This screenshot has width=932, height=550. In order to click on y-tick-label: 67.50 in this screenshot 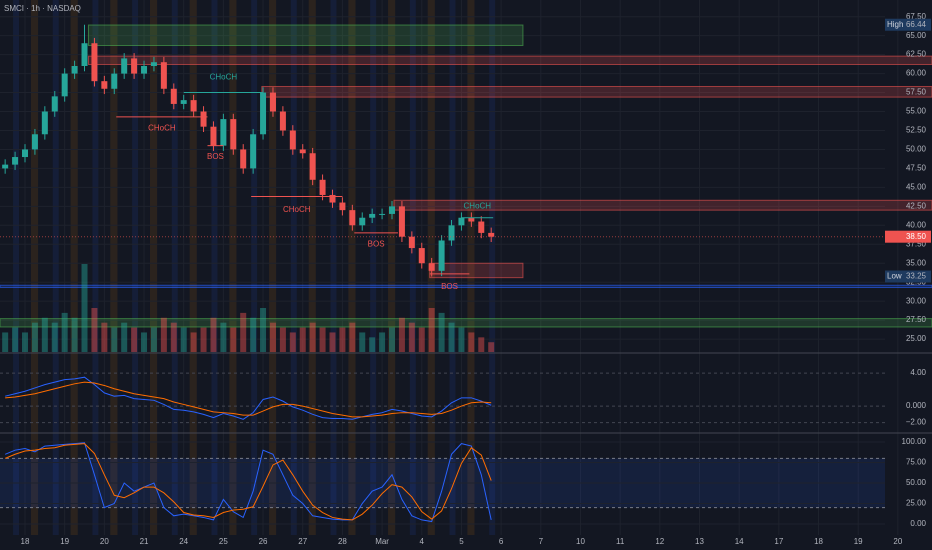, I will do `click(916, 16)`.